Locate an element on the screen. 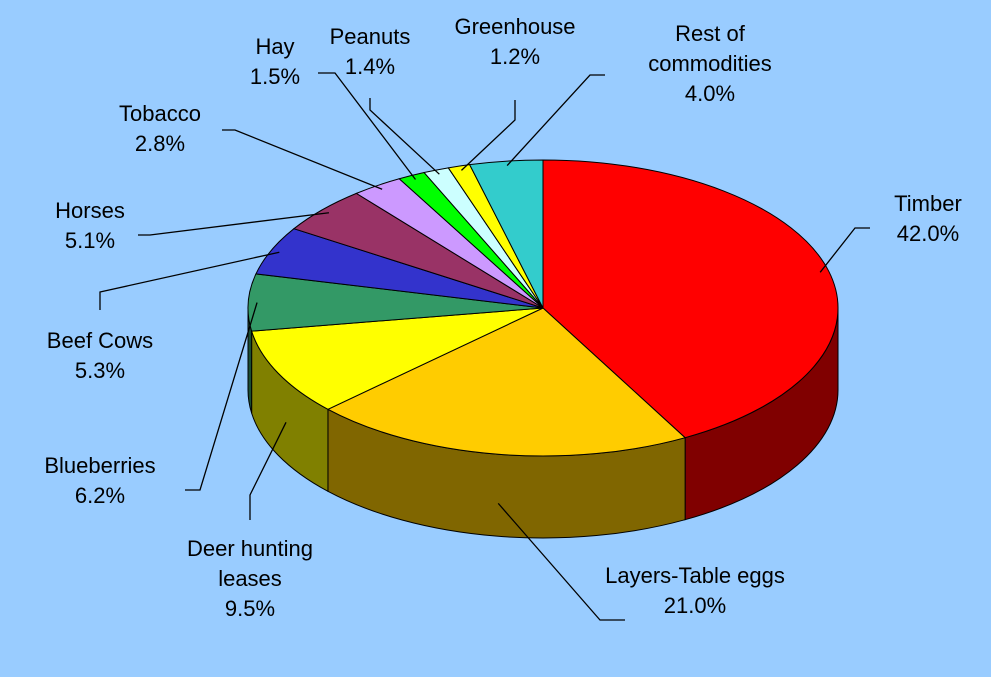 The width and height of the screenshot is (991, 677). category-label-line: Greenhouse is located at coordinates (514, 26).